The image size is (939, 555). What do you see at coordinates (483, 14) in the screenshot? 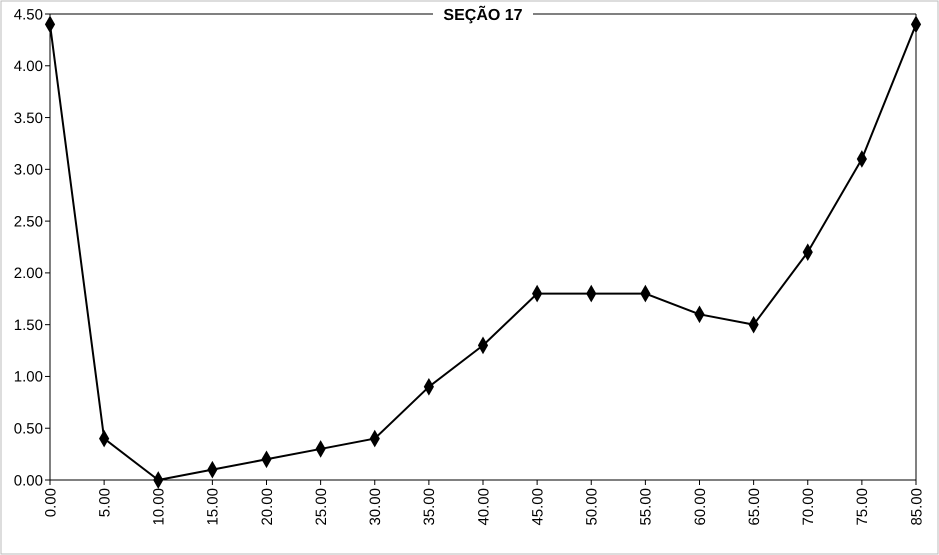
I see `chart-title: SEÇÃO 17` at bounding box center [483, 14].